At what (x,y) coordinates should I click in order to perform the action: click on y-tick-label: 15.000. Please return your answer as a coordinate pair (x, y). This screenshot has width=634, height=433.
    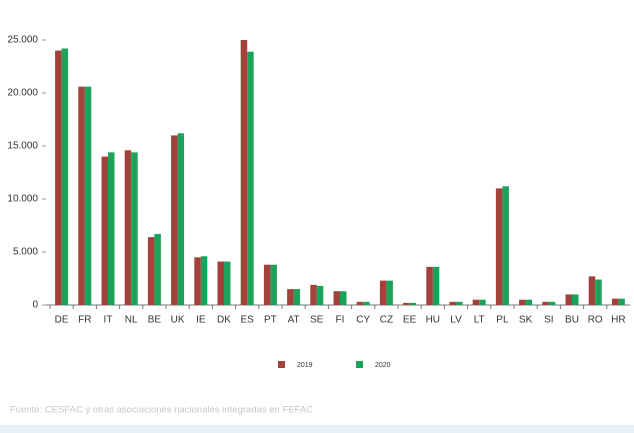
    Looking at the image, I should click on (22, 146).